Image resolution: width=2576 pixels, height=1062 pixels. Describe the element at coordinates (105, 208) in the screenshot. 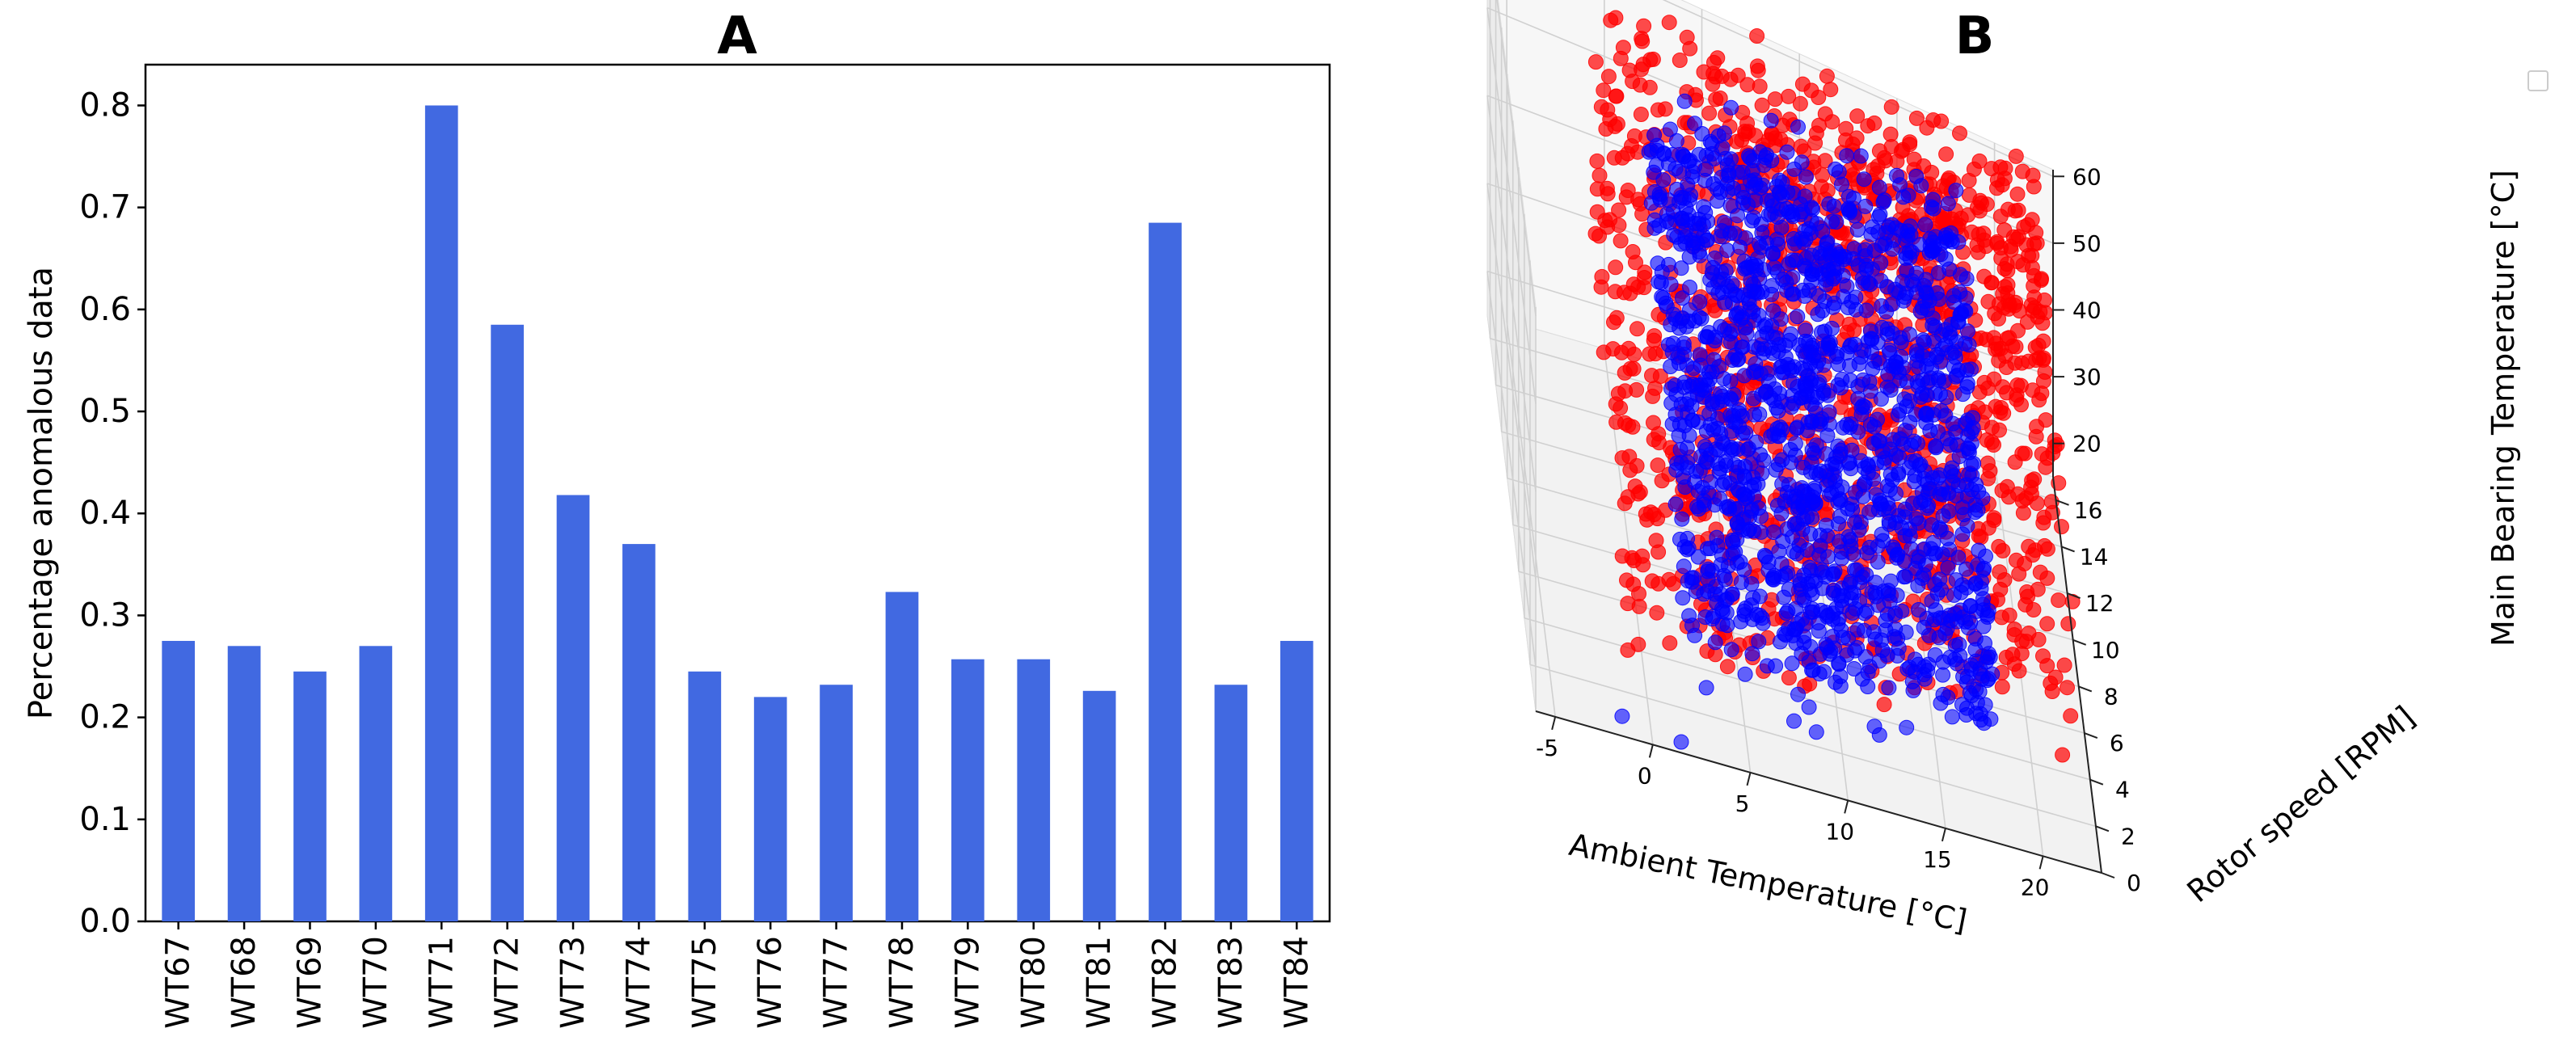

I see `y-tick-label: 0.7` at that location.